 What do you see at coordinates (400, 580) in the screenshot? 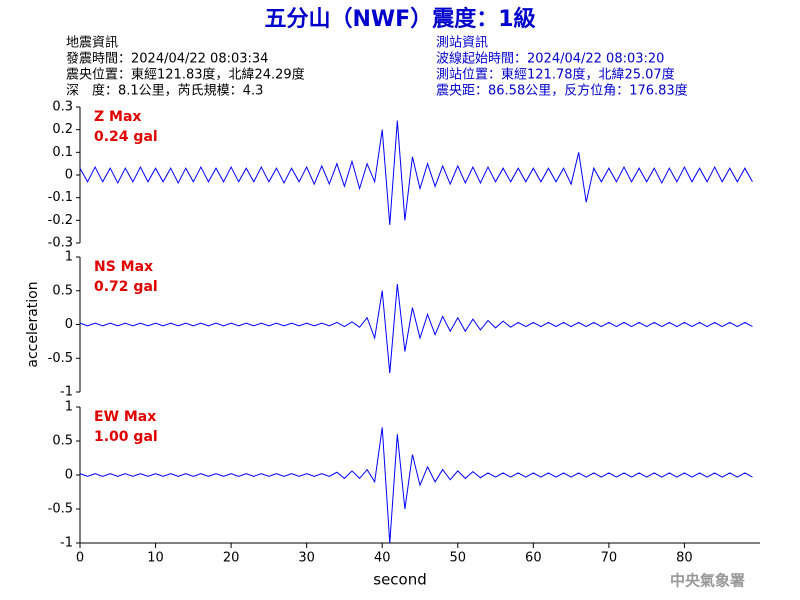
I see `x-axis-label: second` at bounding box center [400, 580].